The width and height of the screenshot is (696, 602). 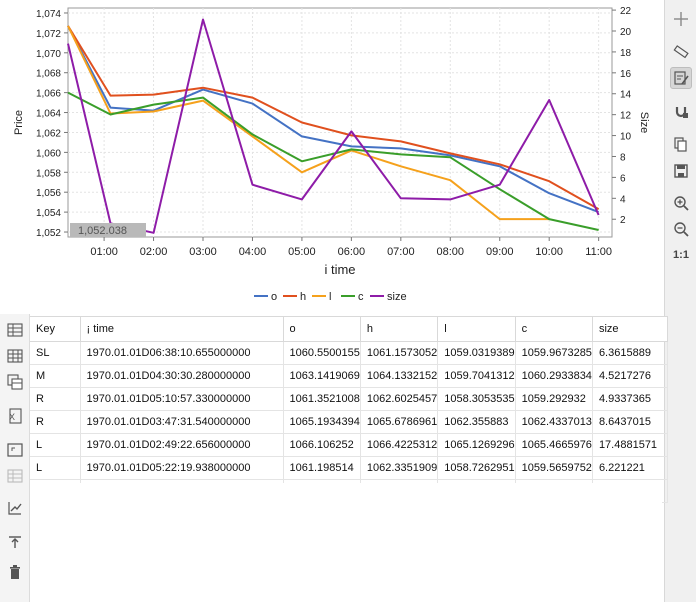 I want to click on y2-tick-label: 22, so click(x=626, y=11).